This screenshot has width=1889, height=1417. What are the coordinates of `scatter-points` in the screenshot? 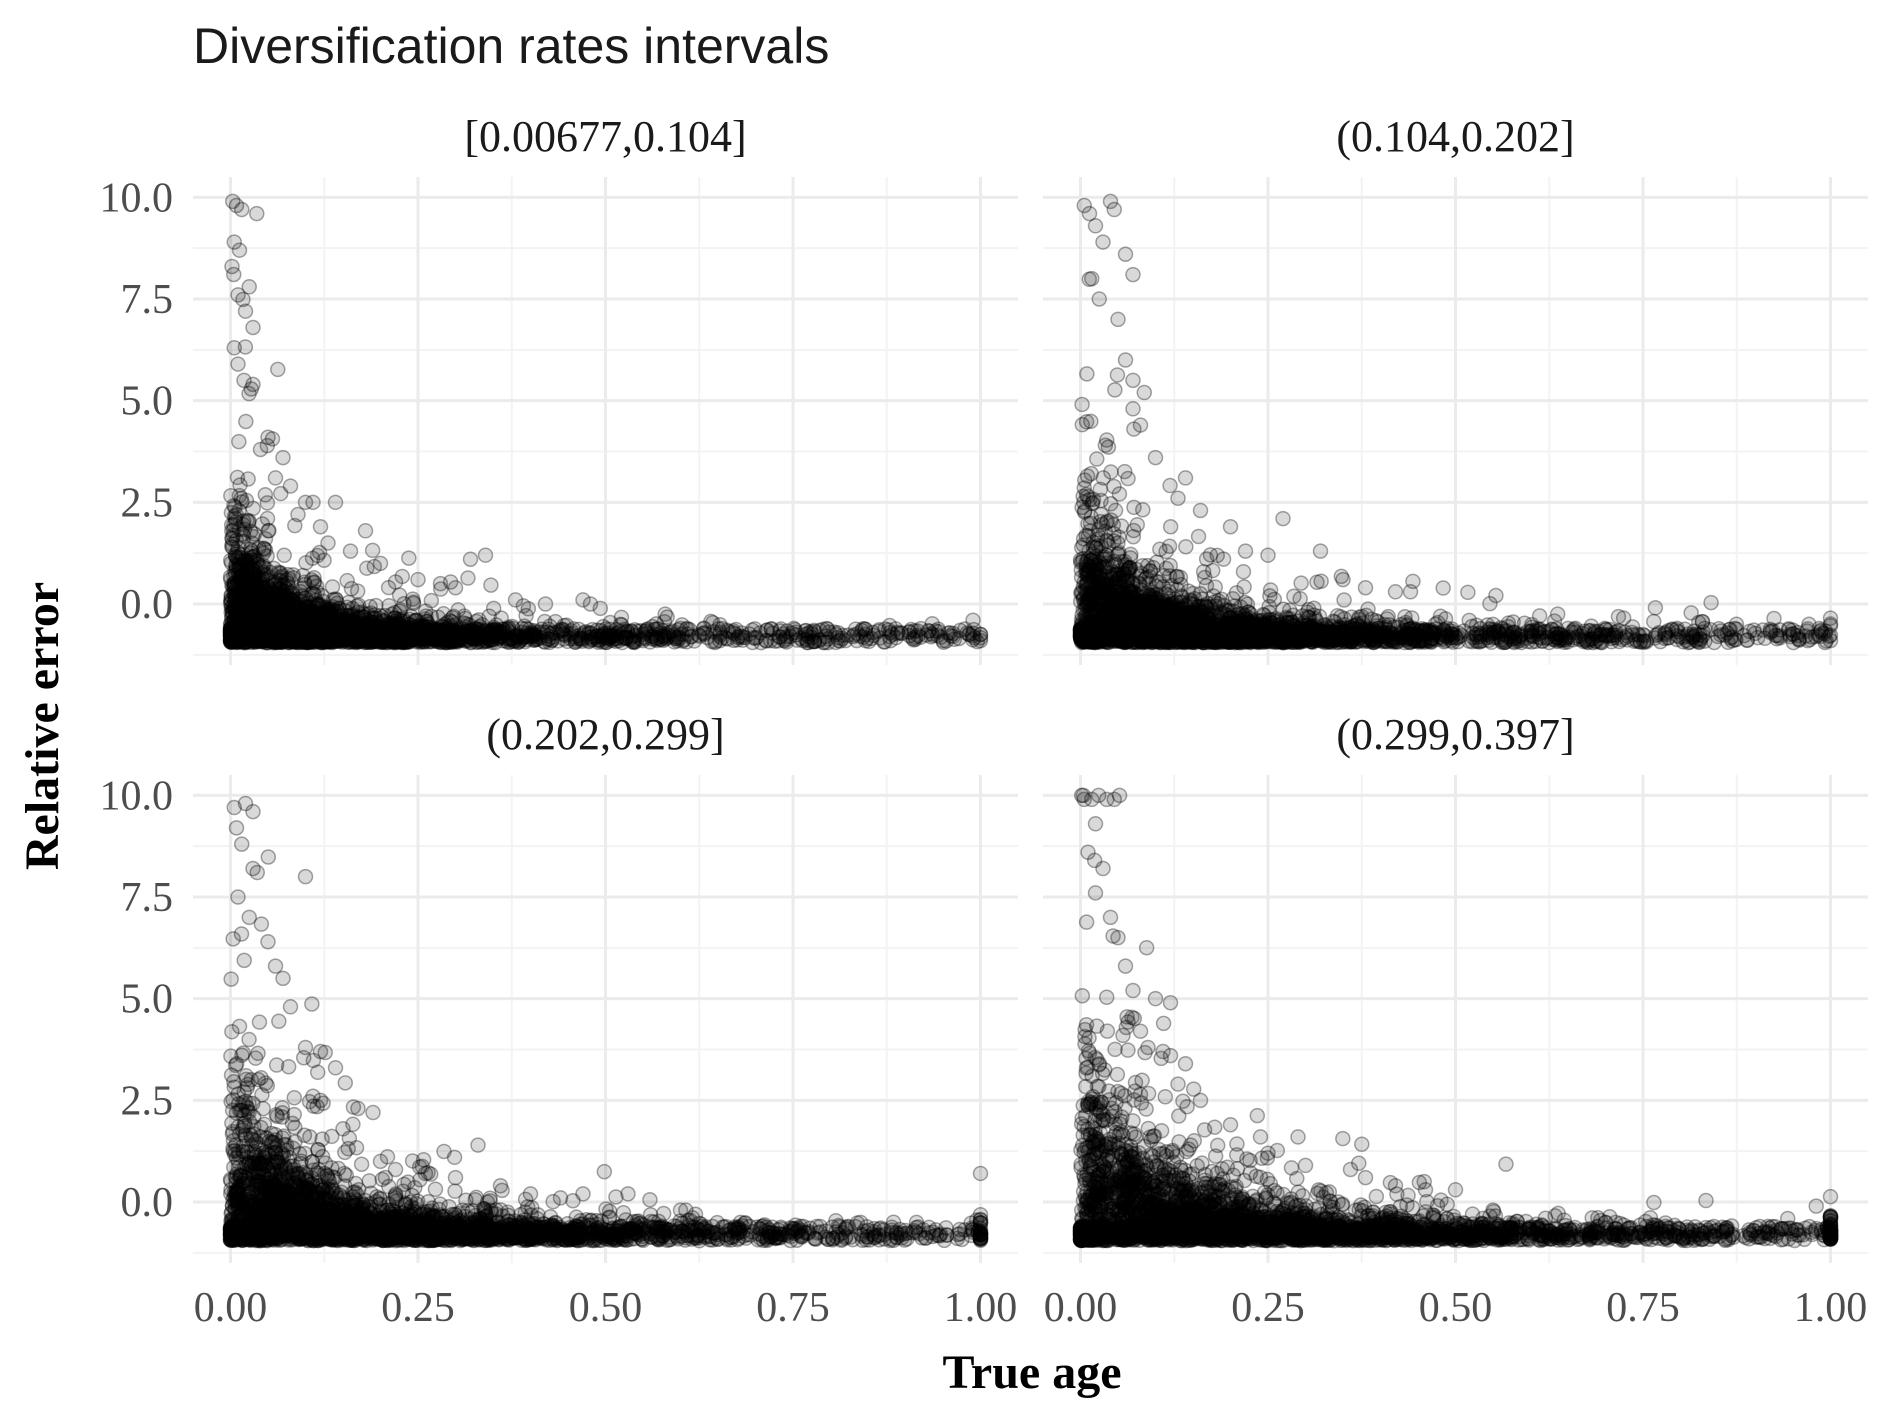 It's located at (605, 422).